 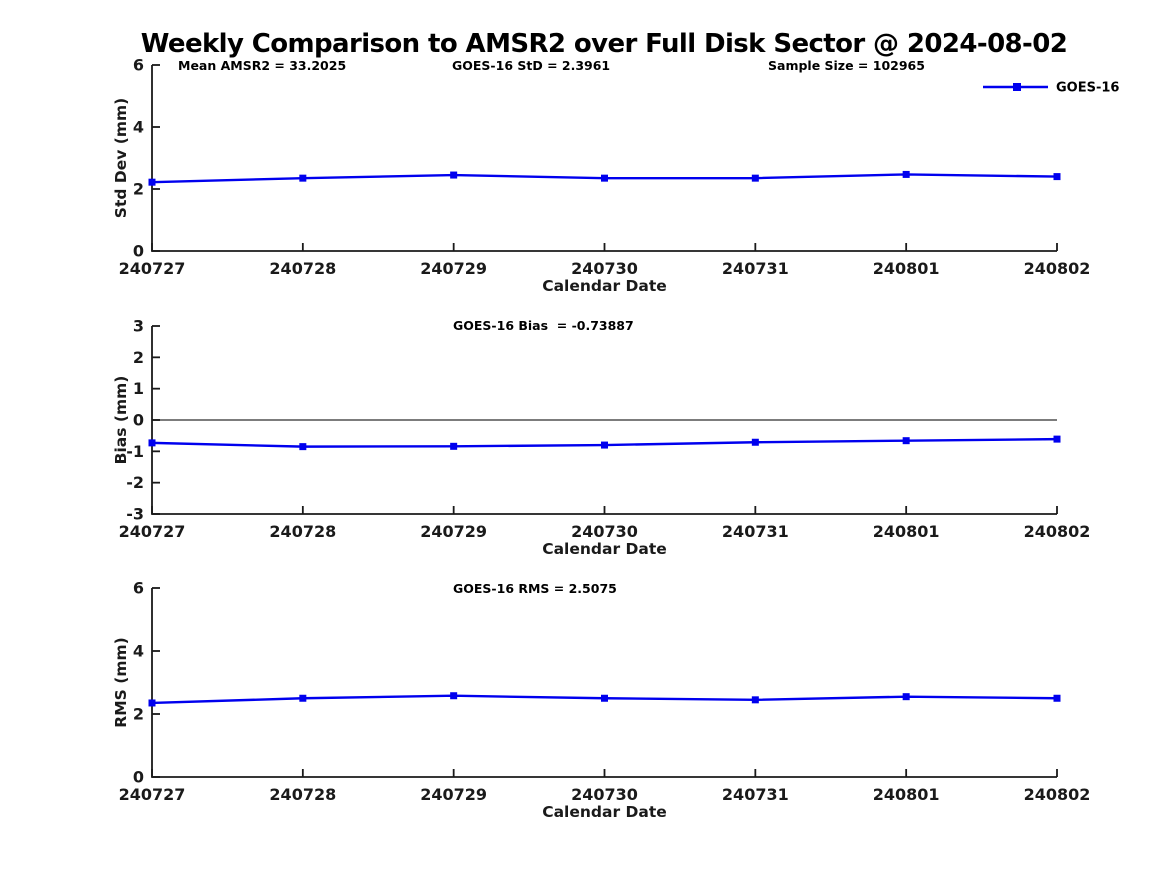 What do you see at coordinates (1087, 88) in the screenshot?
I see `legend-label: GOES-16` at bounding box center [1087, 88].